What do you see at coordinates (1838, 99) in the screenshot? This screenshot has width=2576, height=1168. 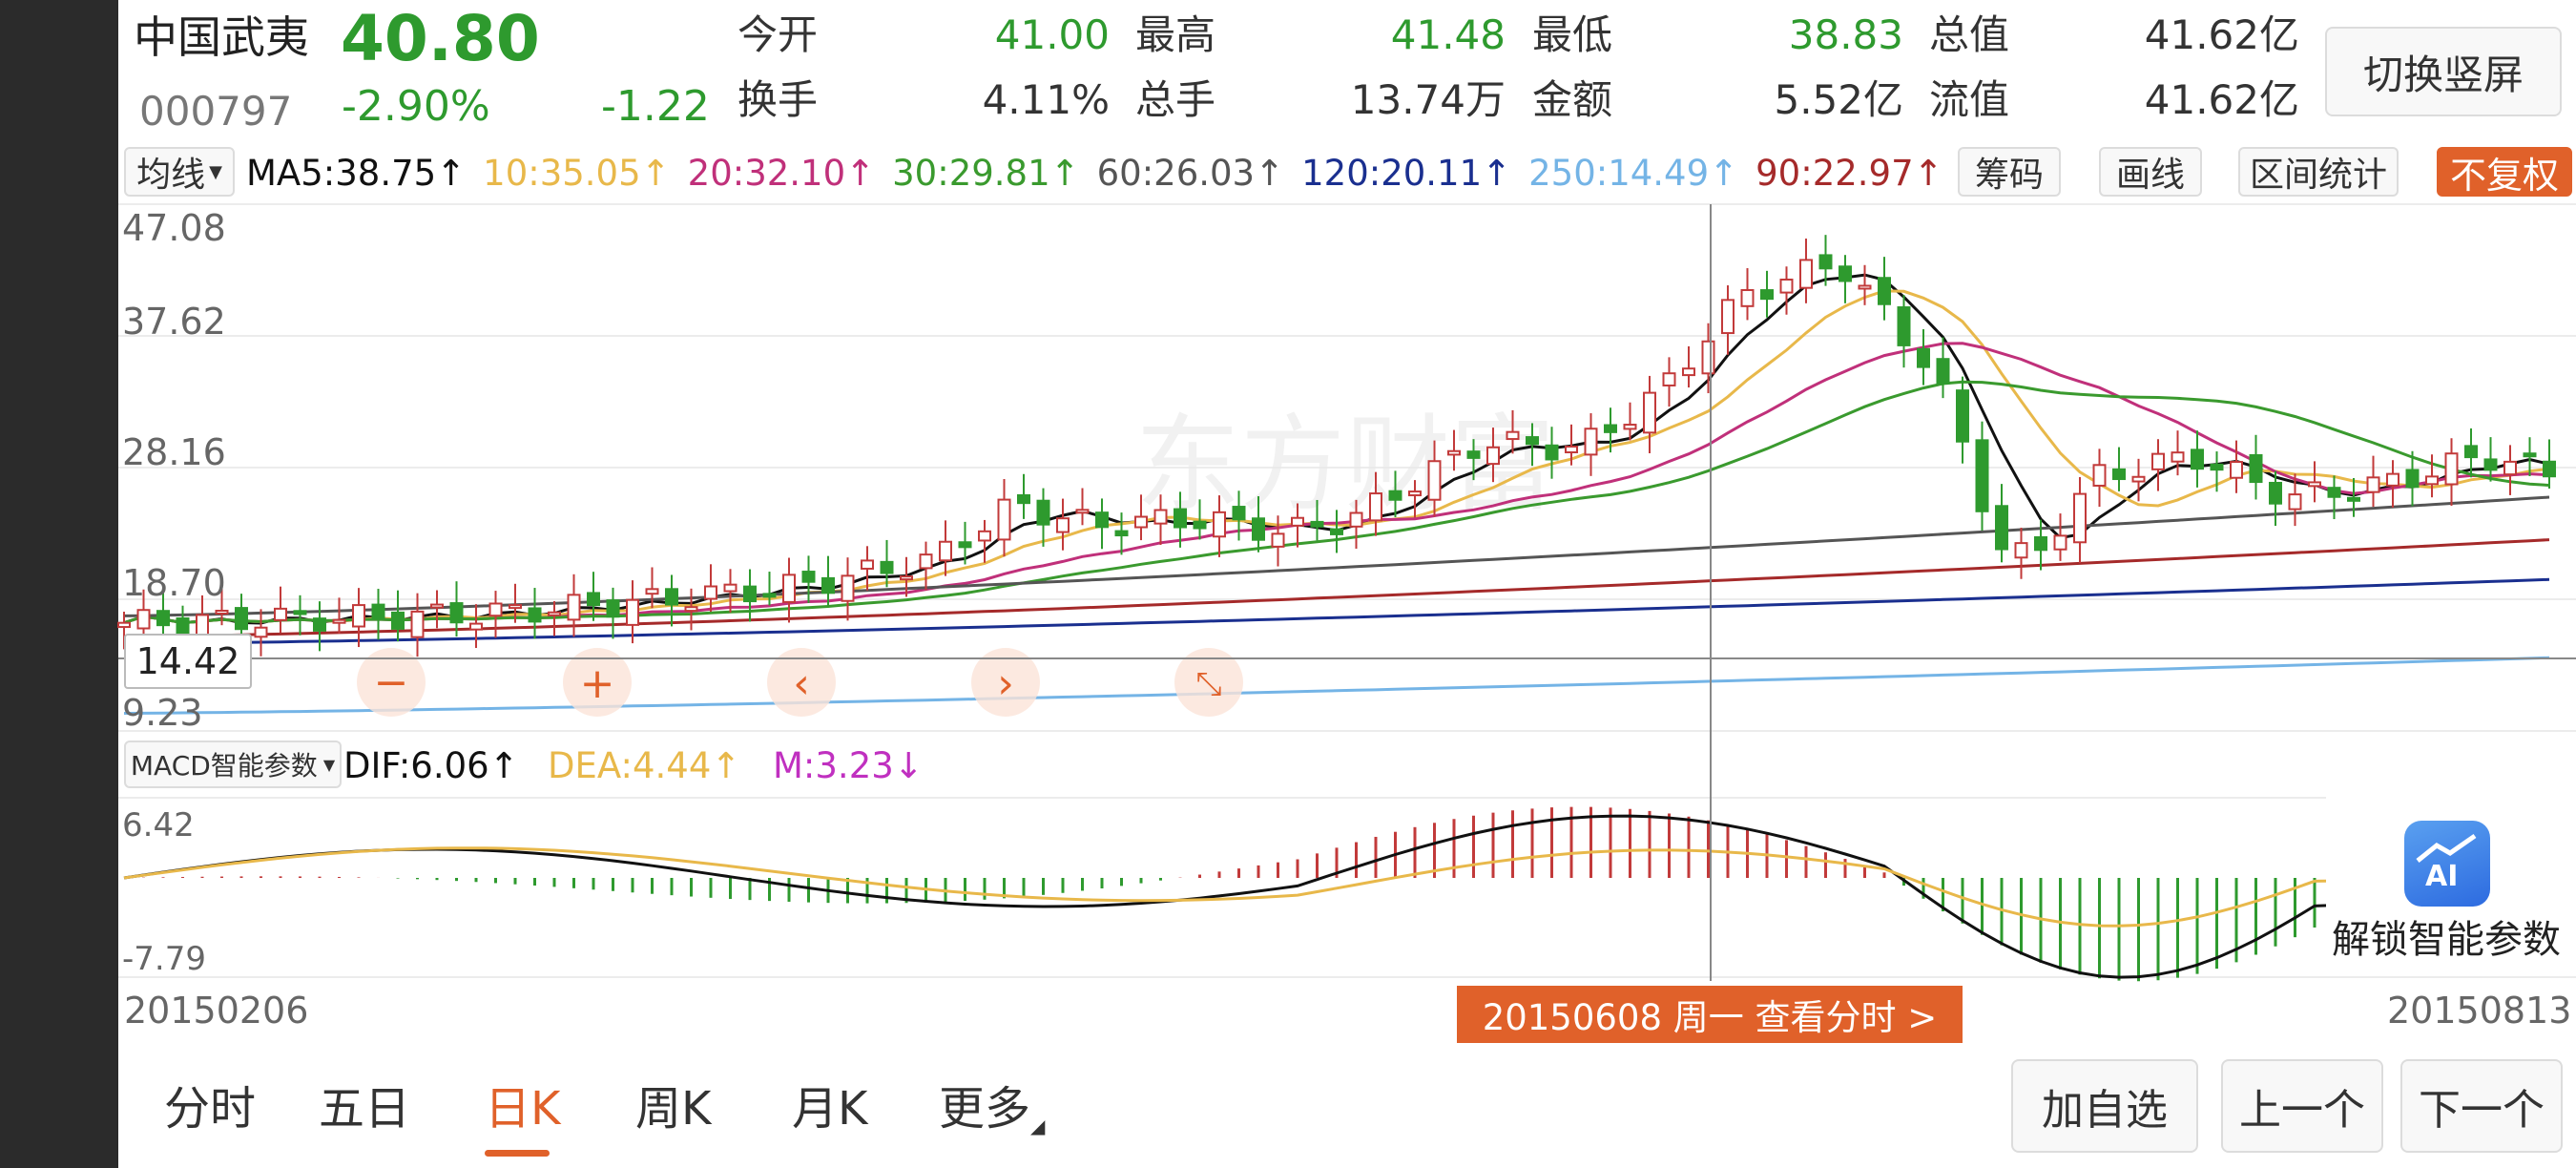 I see `stat-value: 5.52亿` at bounding box center [1838, 99].